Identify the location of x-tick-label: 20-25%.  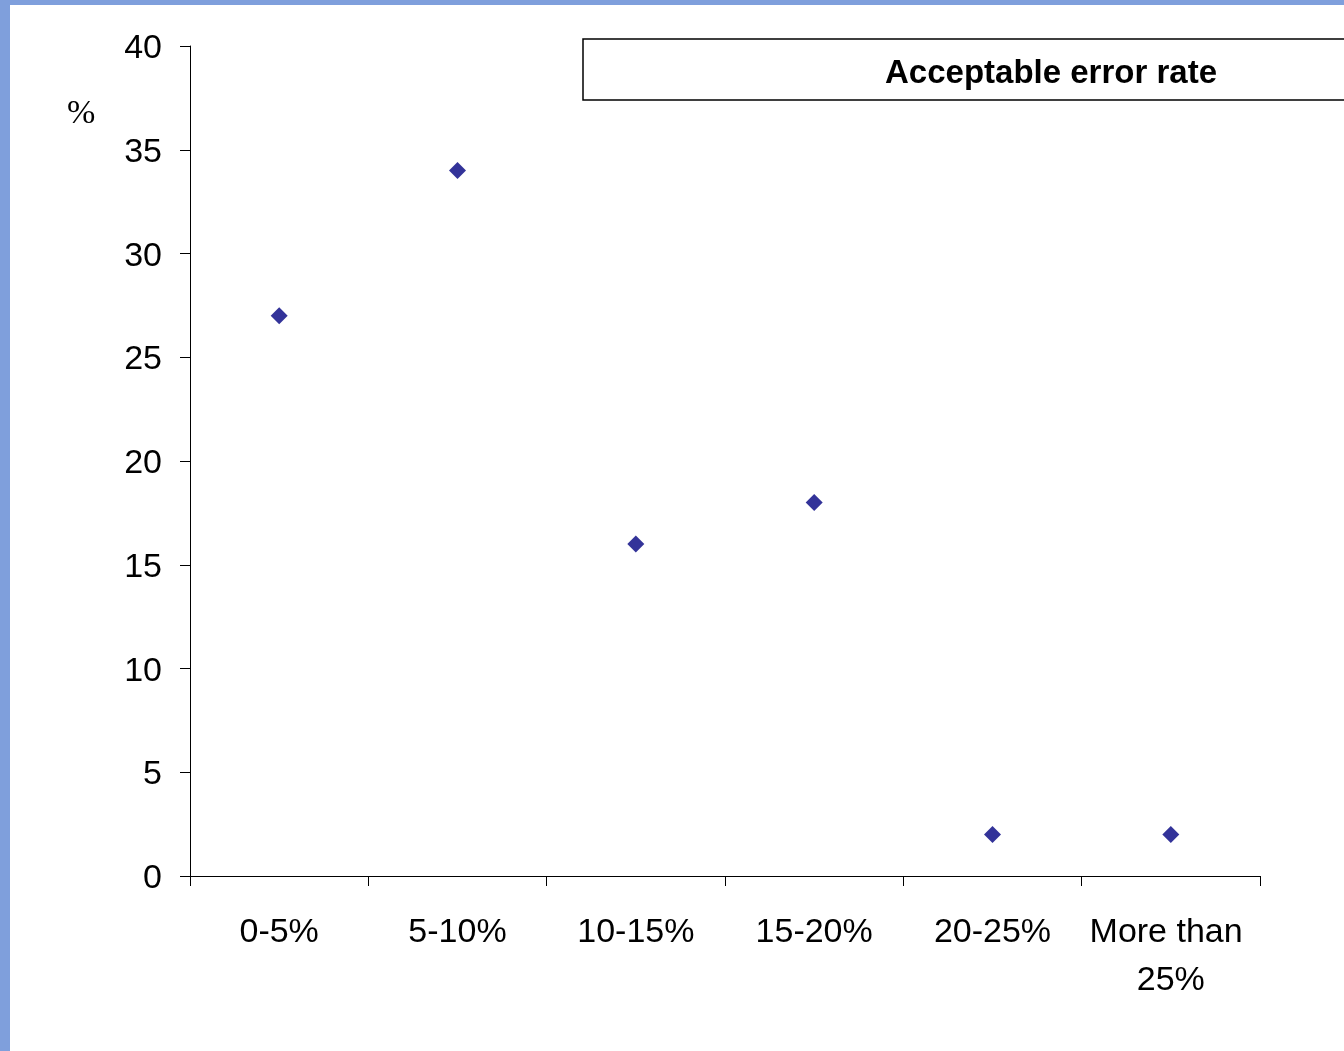
(992, 930).